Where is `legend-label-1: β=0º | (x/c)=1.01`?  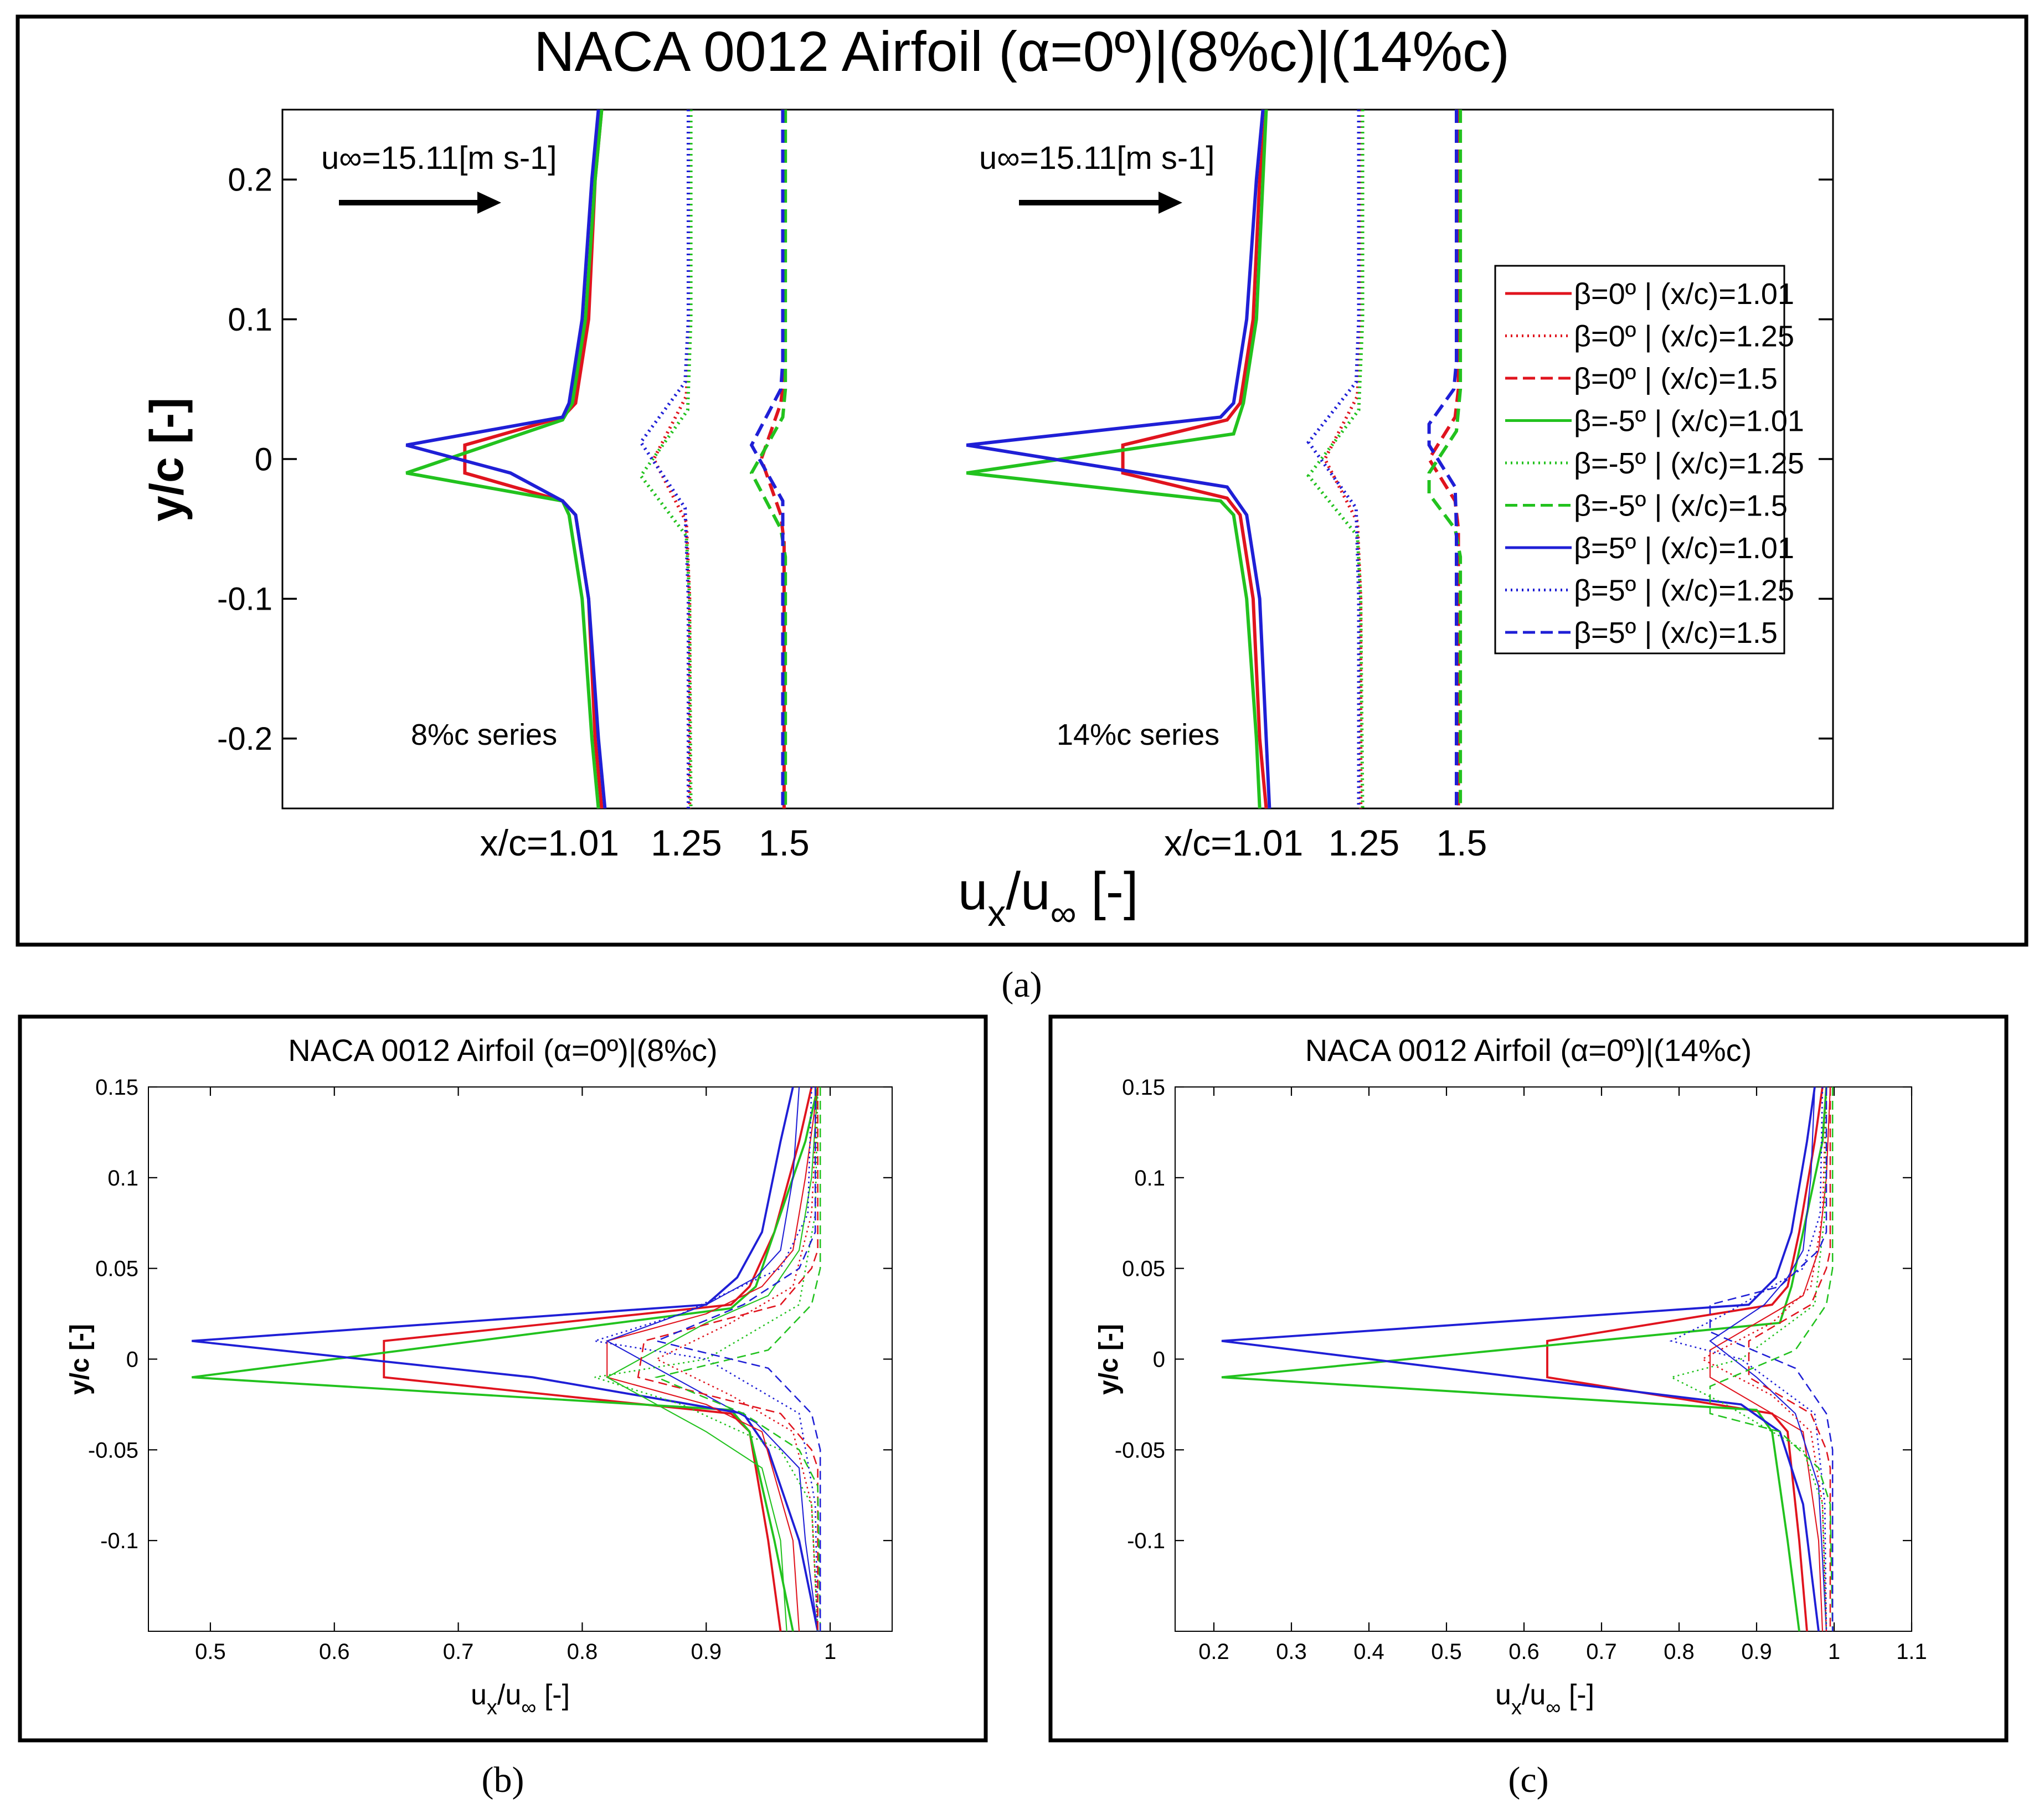 legend-label-1: β=0º | (x/c)=1.01 is located at coordinates (1684, 294).